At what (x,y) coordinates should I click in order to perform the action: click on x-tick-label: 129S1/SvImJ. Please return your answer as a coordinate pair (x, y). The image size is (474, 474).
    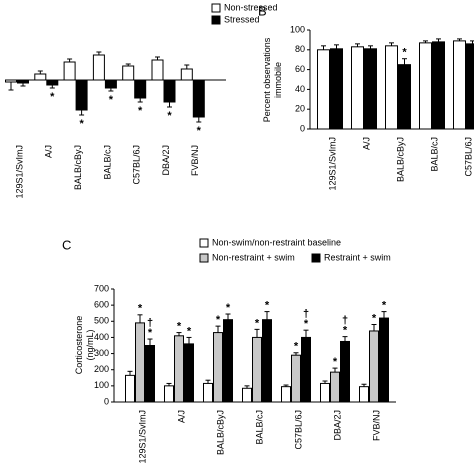
    Looking at the image, I should click on (142, 437).